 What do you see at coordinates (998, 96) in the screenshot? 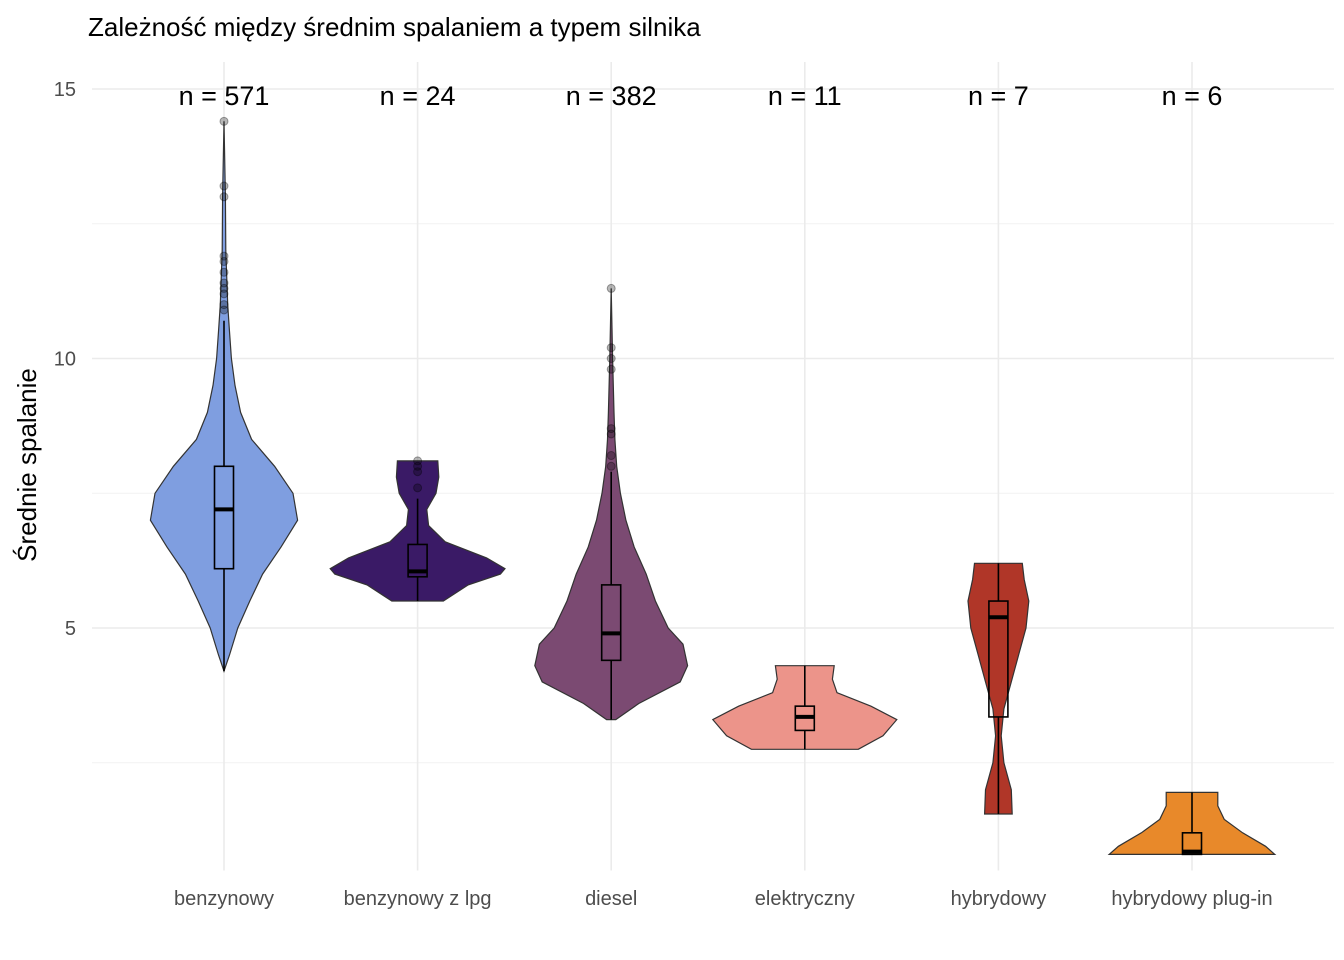
I see `count-label: n = 7` at bounding box center [998, 96].